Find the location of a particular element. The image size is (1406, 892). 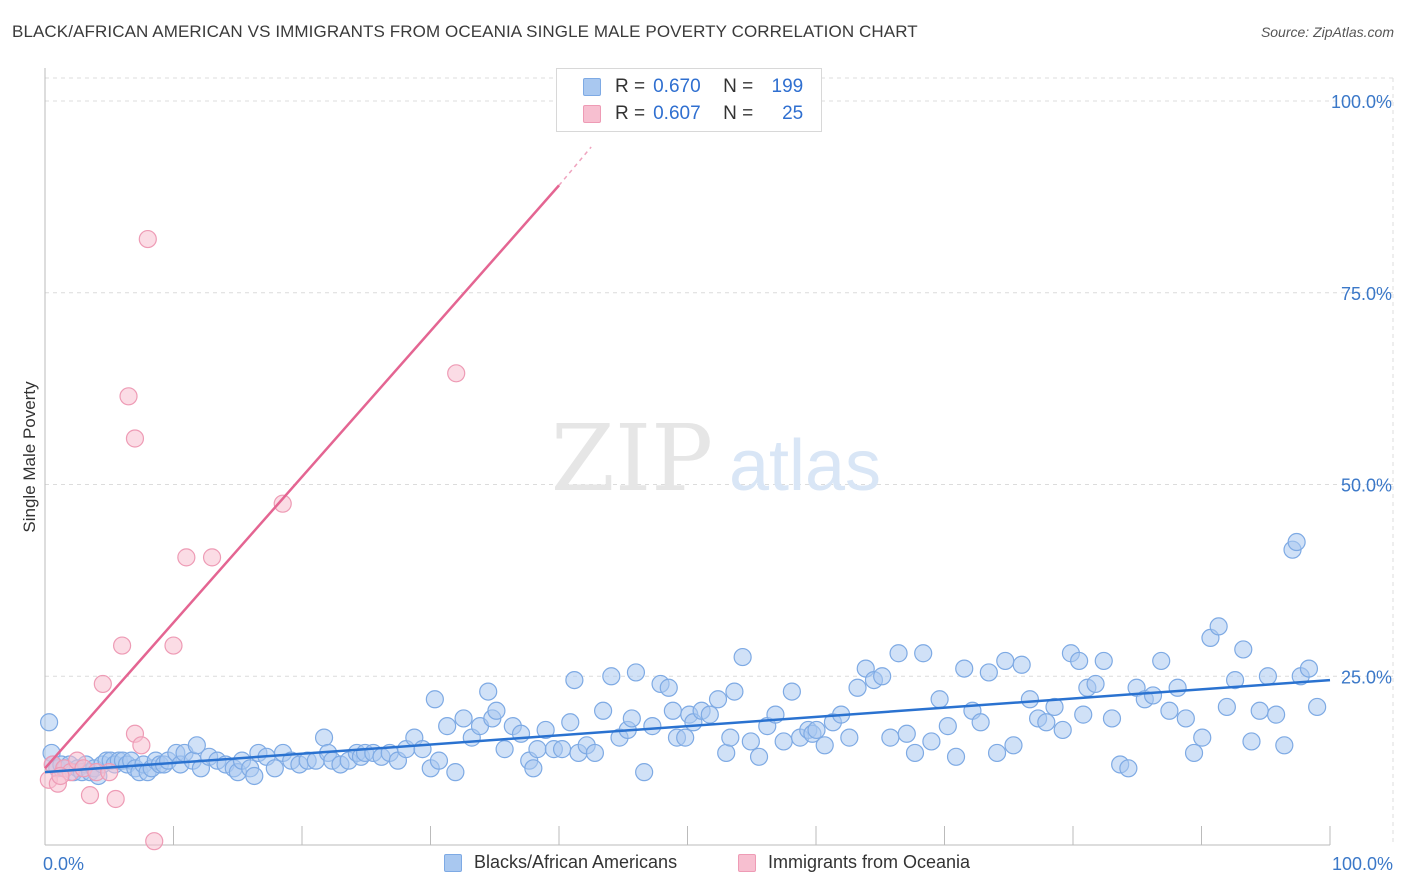

legend-n-value: 25 is located at coordinates (793, 113).